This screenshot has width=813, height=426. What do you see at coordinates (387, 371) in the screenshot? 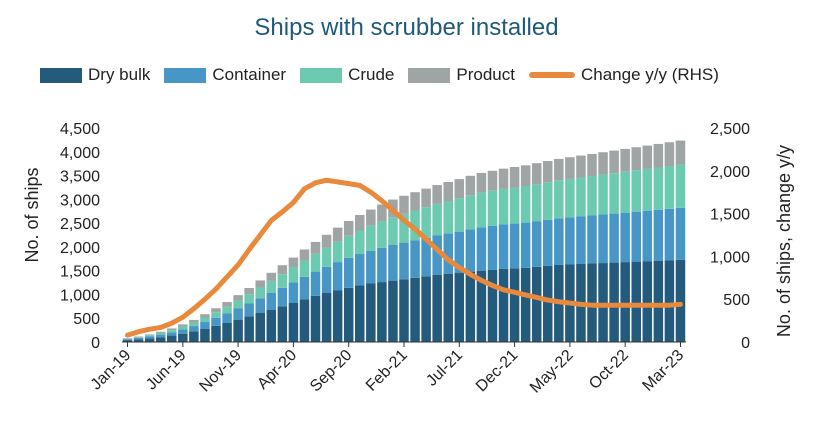
I see `x-tick-label: Feb-21` at bounding box center [387, 371].